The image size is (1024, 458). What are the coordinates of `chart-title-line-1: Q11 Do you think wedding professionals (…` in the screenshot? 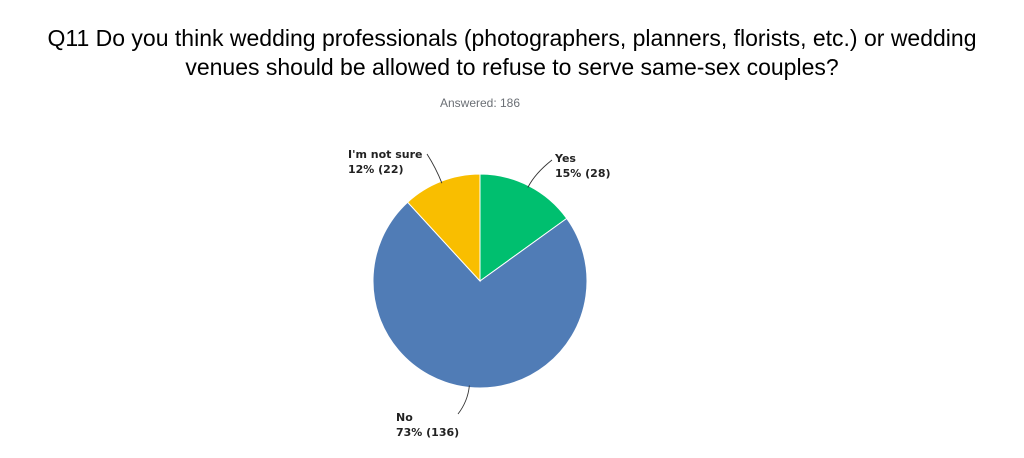 It's located at (512, 38).